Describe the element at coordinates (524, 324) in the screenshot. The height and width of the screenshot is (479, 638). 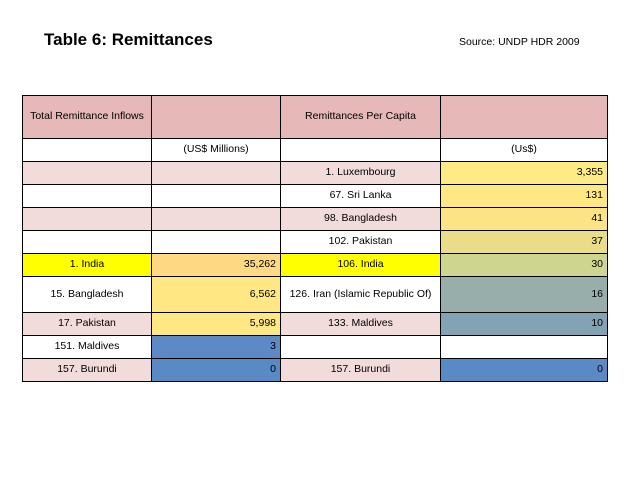
I see `per-capita-value-cell: 10` at that location.